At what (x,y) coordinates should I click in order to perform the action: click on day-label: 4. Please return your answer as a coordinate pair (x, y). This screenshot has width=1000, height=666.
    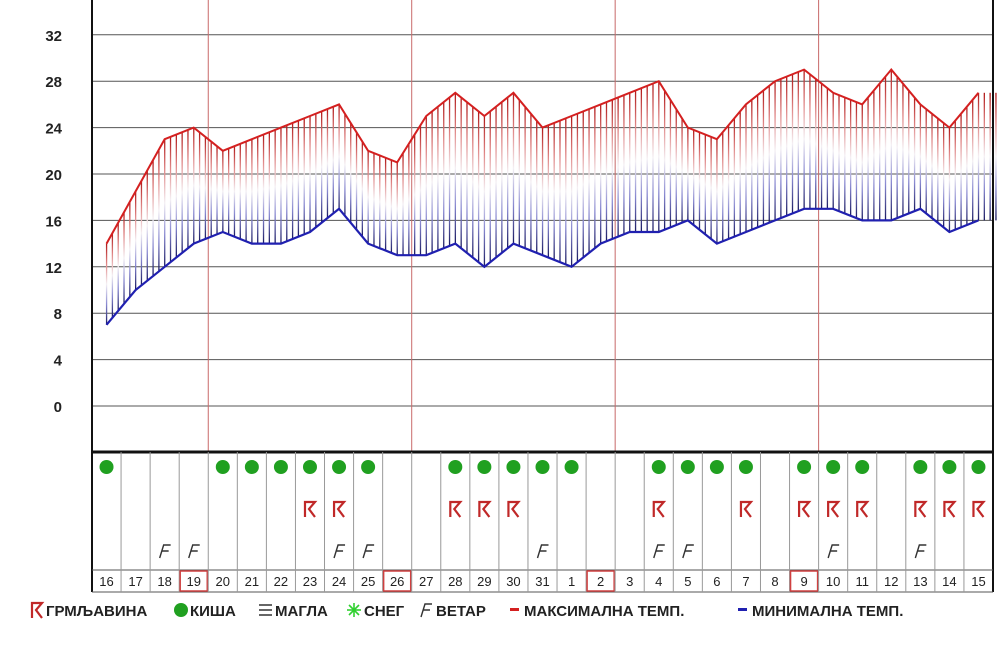
    Looking at the image, I should click on (658, 581).